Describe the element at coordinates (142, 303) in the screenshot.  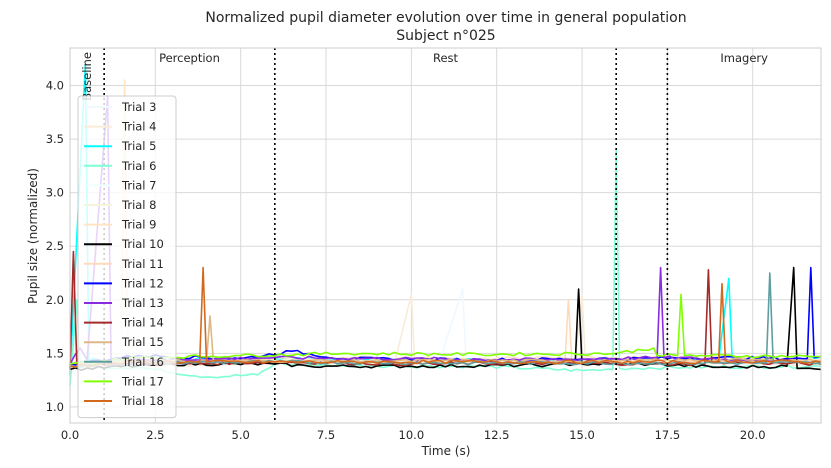
I see `legend-entry: Trial 13` at that location.